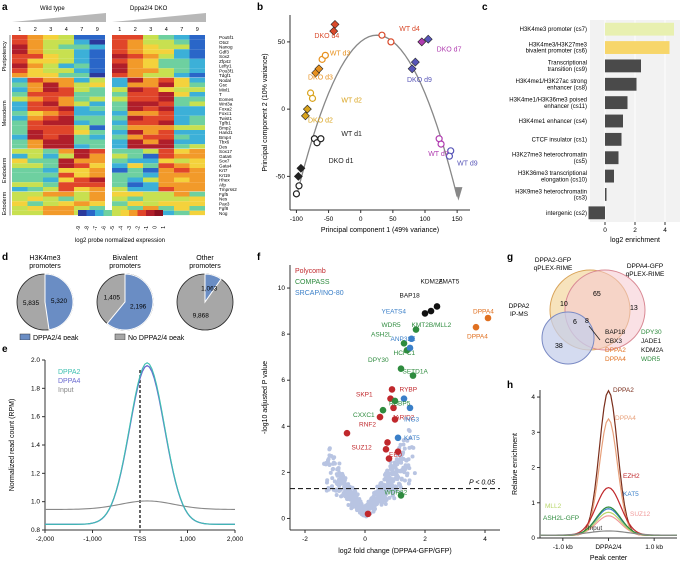 This screenshot has height=576, width=685. What do you see at coordinates (88, 228) in the screenshot?
I see `colorbar-tick: -8` at bounding box center [88, 228].